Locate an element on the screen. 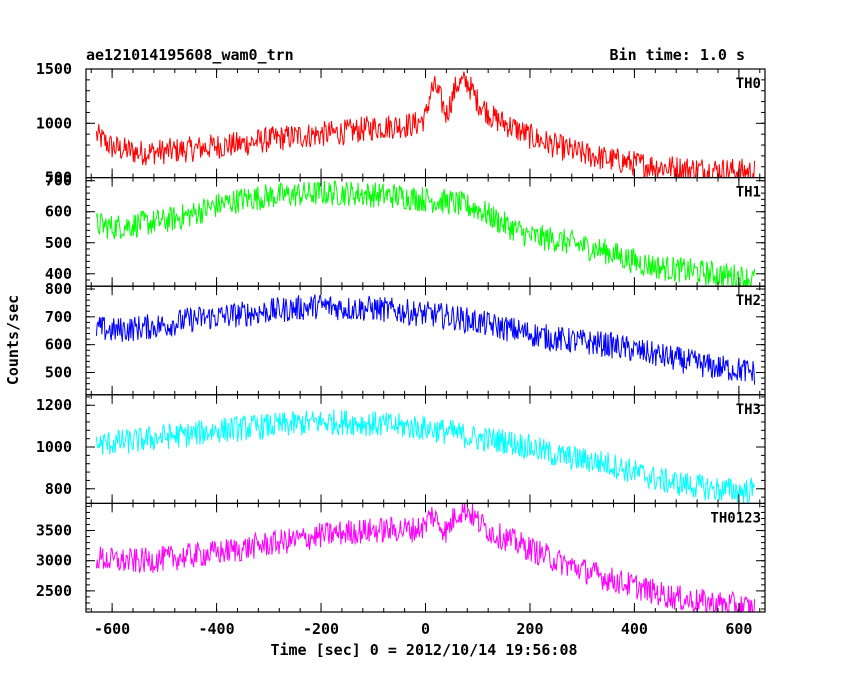  panel-label: TH0 is located at coordinates (748, 84).